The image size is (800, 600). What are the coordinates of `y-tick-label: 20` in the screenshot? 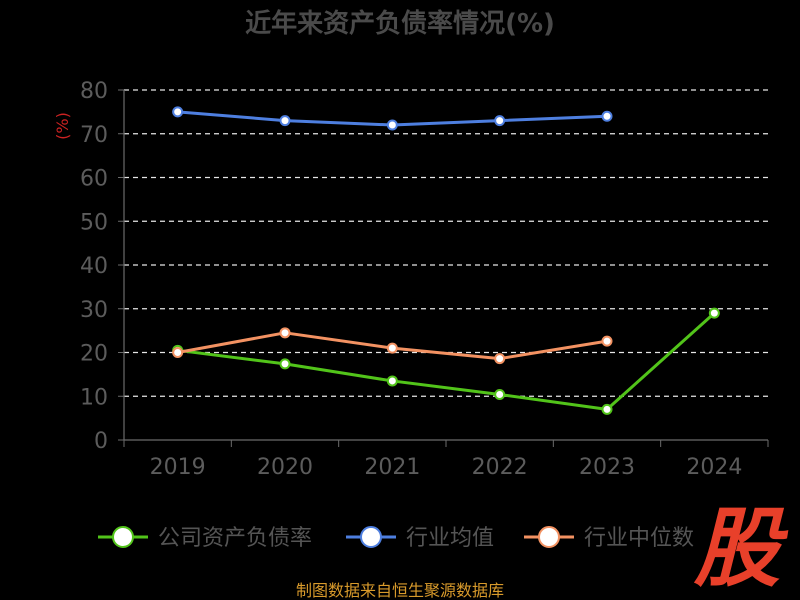 It's located at (94, 354).